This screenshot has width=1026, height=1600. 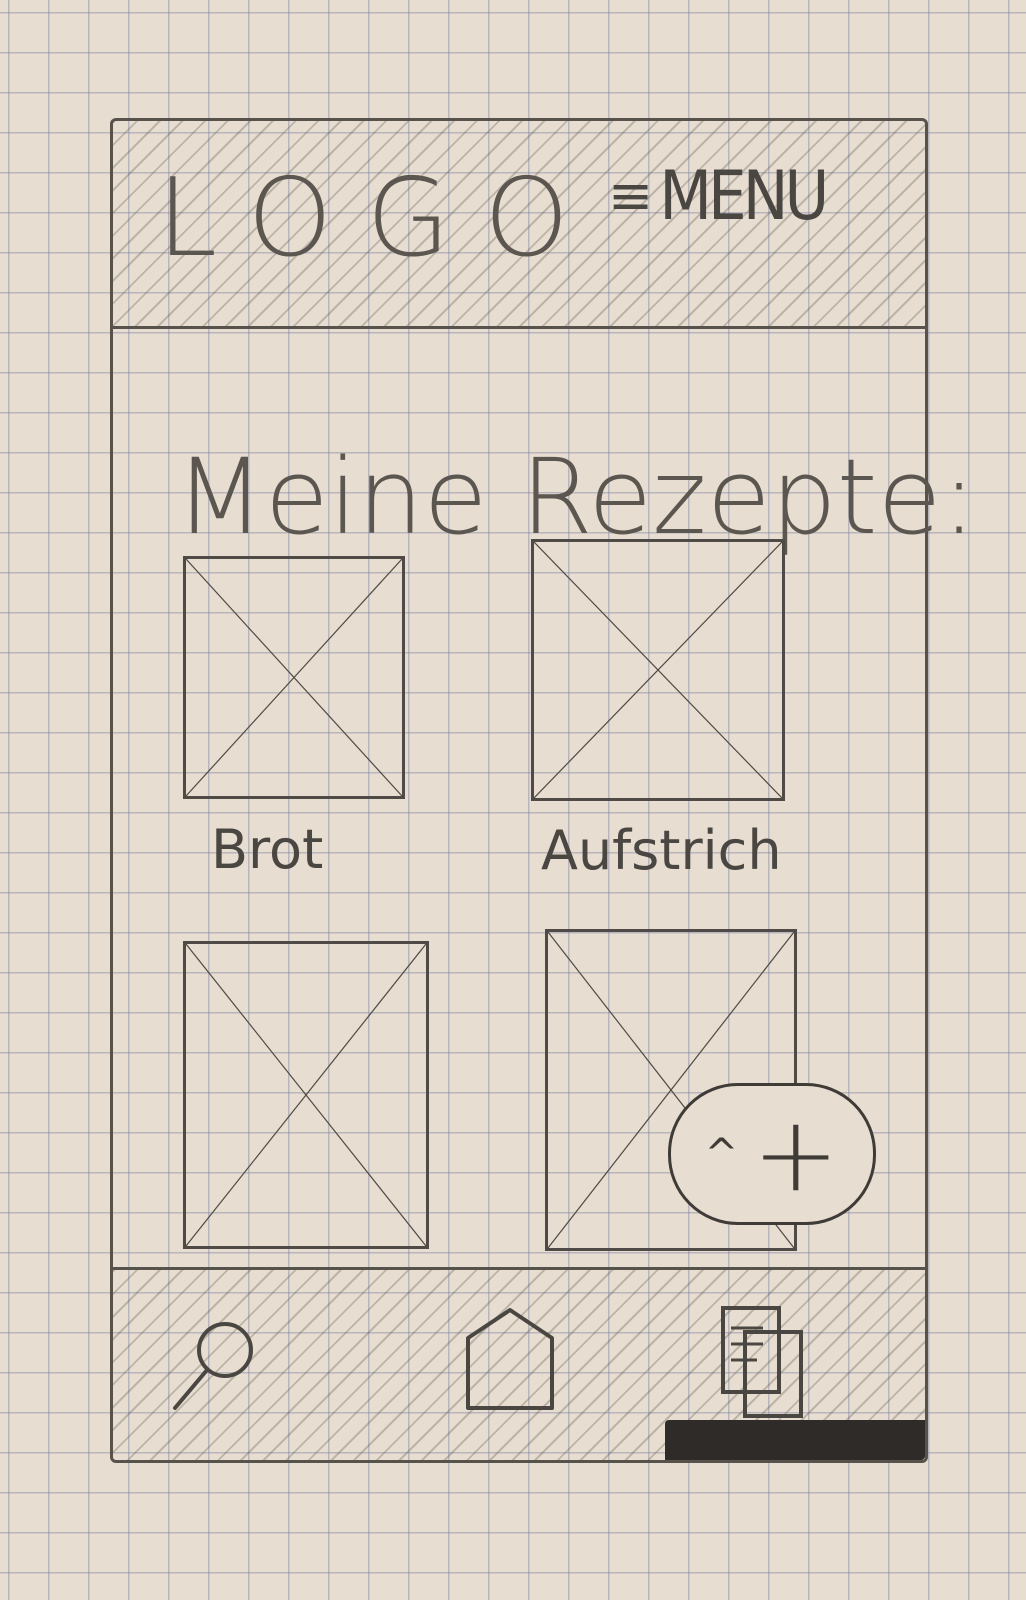 What do you see at coordinates (213, 1366) in the screenshot?
I see `search-icon` at bounding box center [213, 1366].